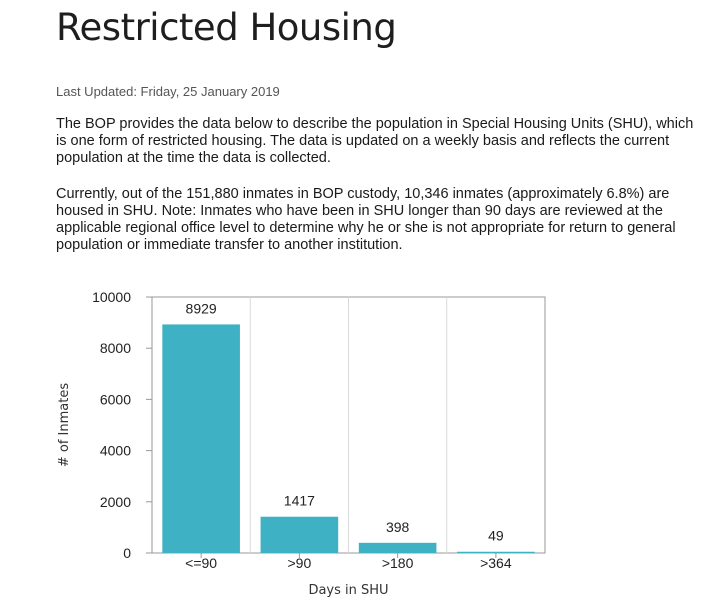 The width and height of the screenshot is (720, 603). Describe the element at coordinates (398, 563) in the screenshot. I see `x-tick-label: >180` at that location.